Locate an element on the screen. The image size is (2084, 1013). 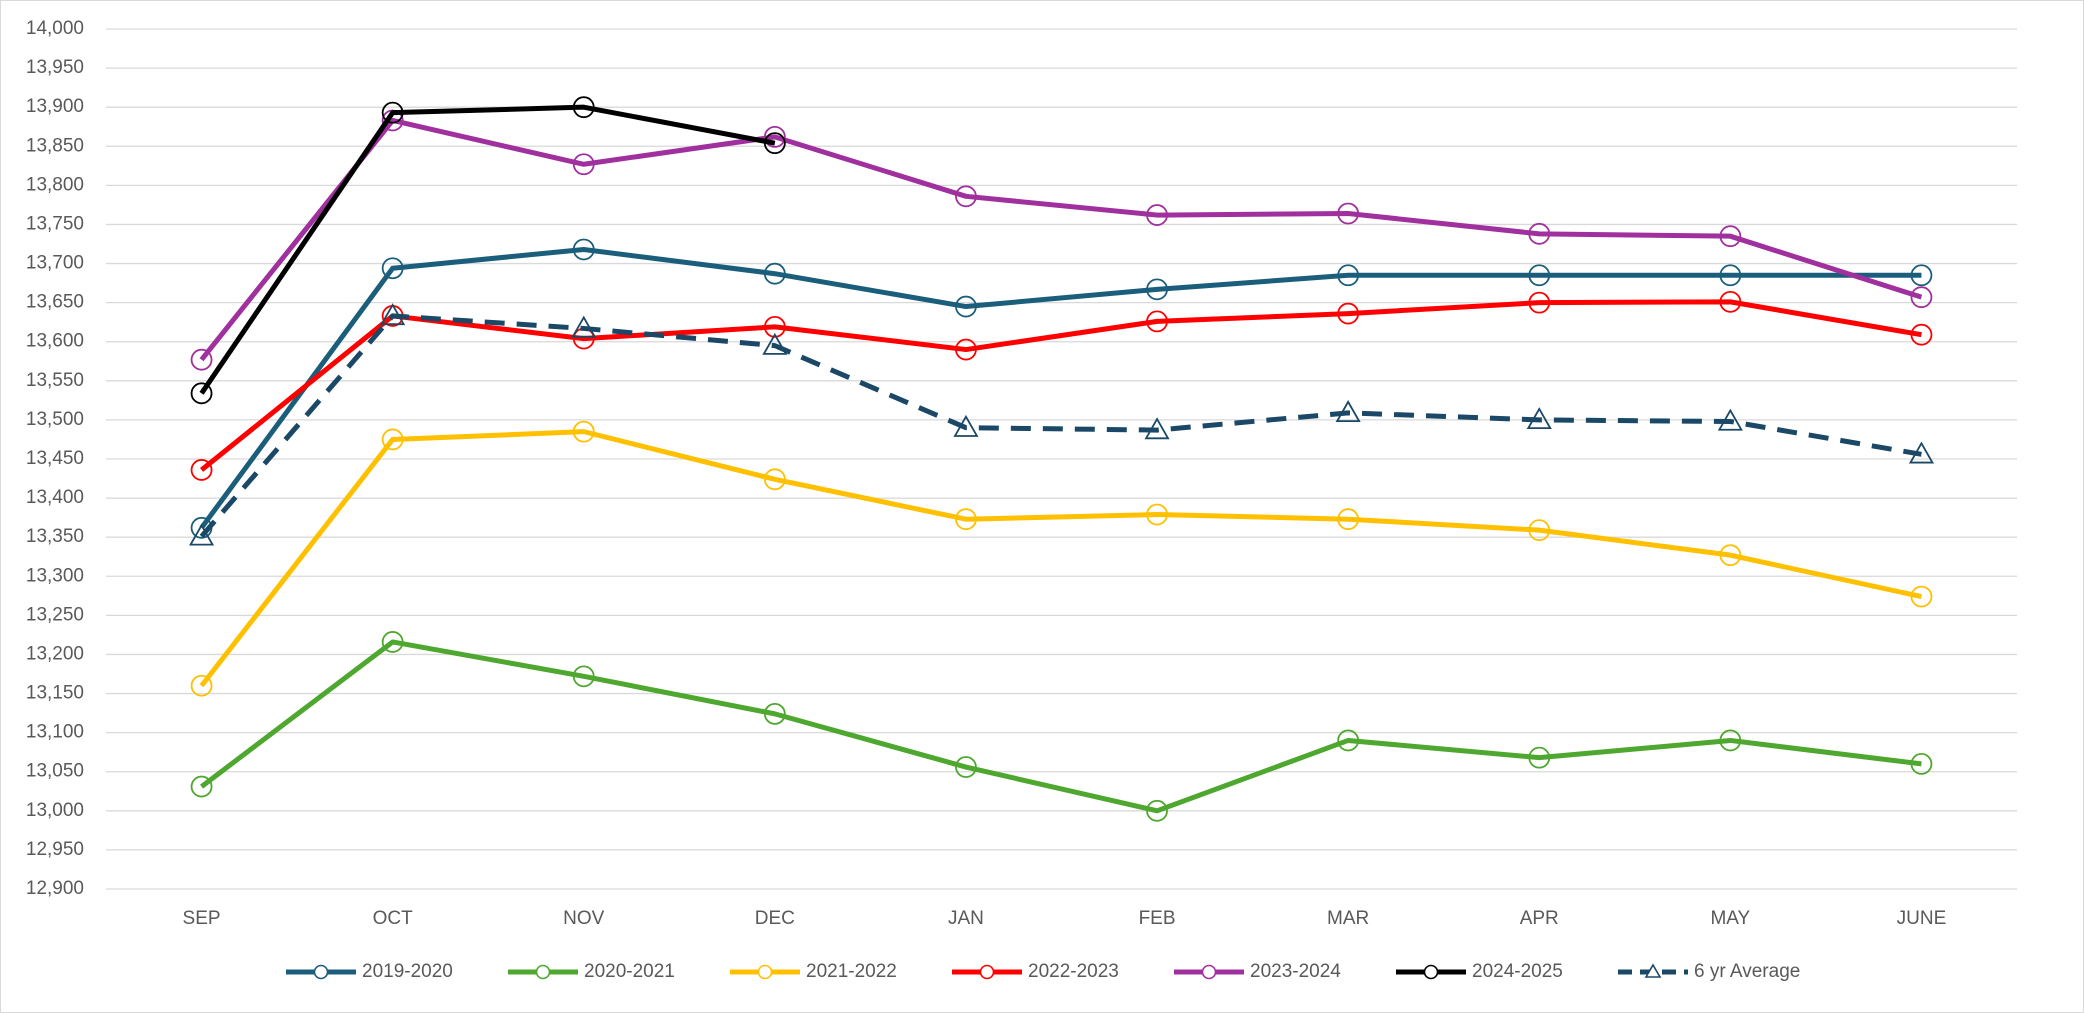
legend-label: 2022-2023 is located at coordinates (1073, 971).